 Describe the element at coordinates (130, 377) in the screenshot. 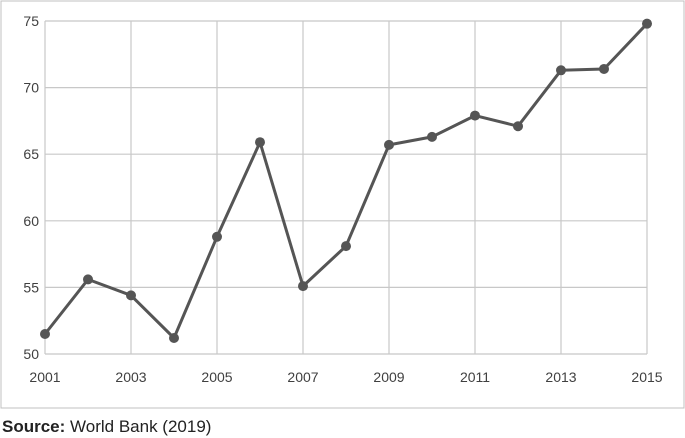

I see `x-tick-label: 2003` at that location.